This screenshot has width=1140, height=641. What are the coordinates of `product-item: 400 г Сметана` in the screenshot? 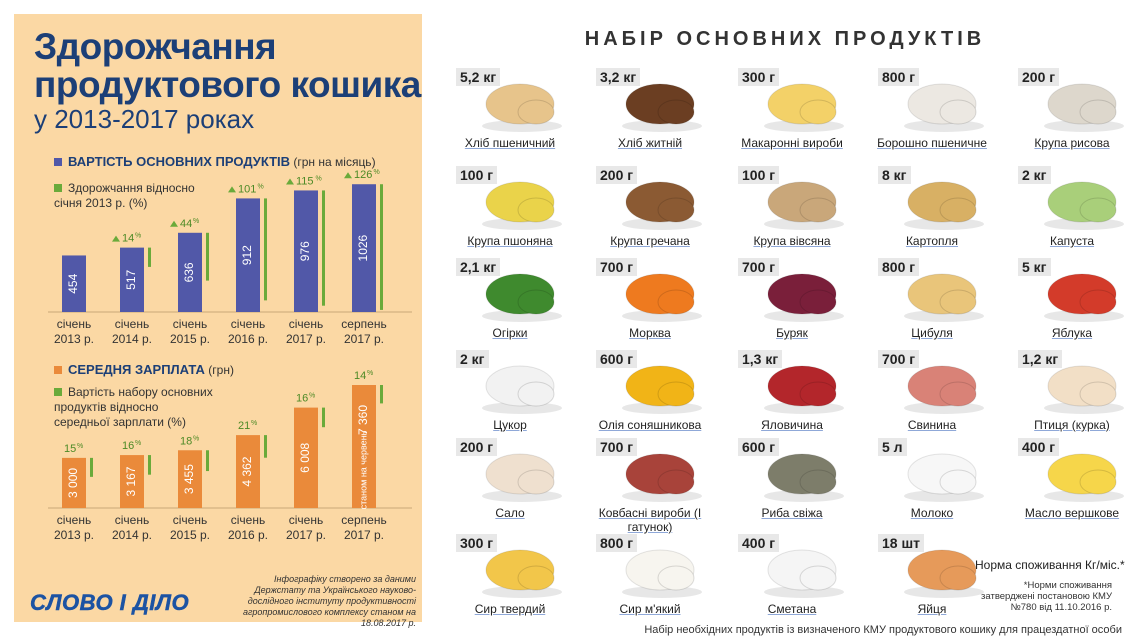 It's located at (792, 579).